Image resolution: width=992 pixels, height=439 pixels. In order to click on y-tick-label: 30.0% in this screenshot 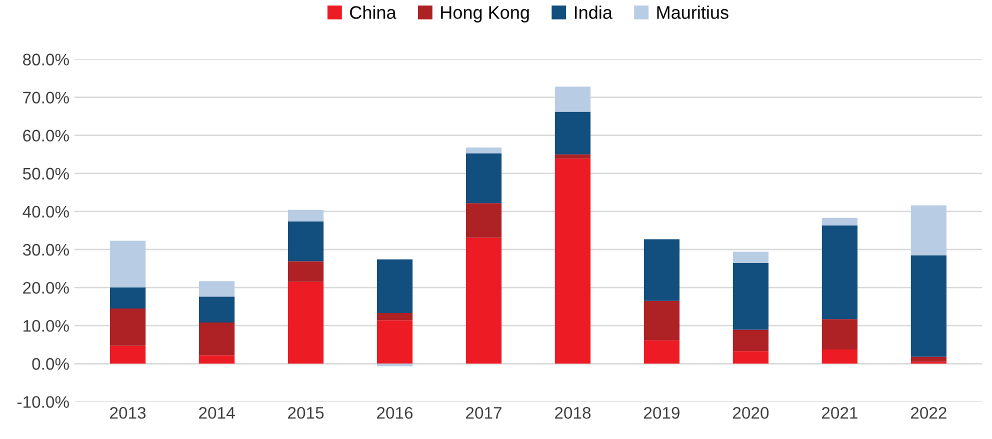, I will do `click(45, 250)`.